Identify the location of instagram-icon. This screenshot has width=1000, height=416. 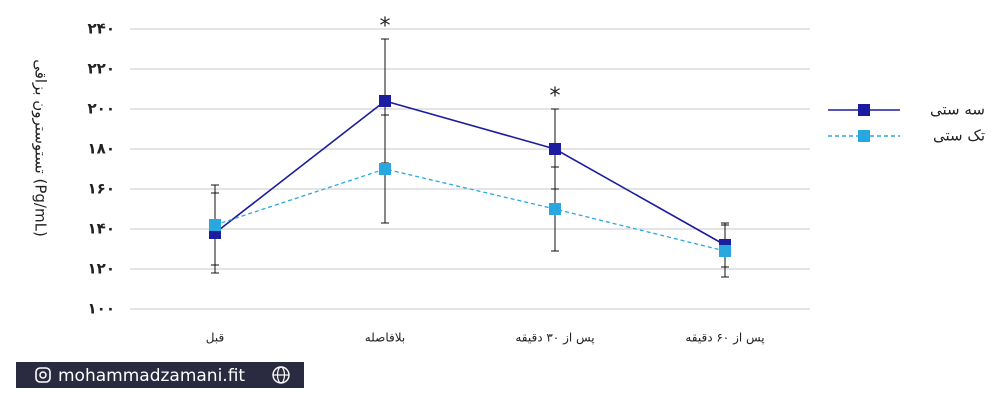
(43, 375).